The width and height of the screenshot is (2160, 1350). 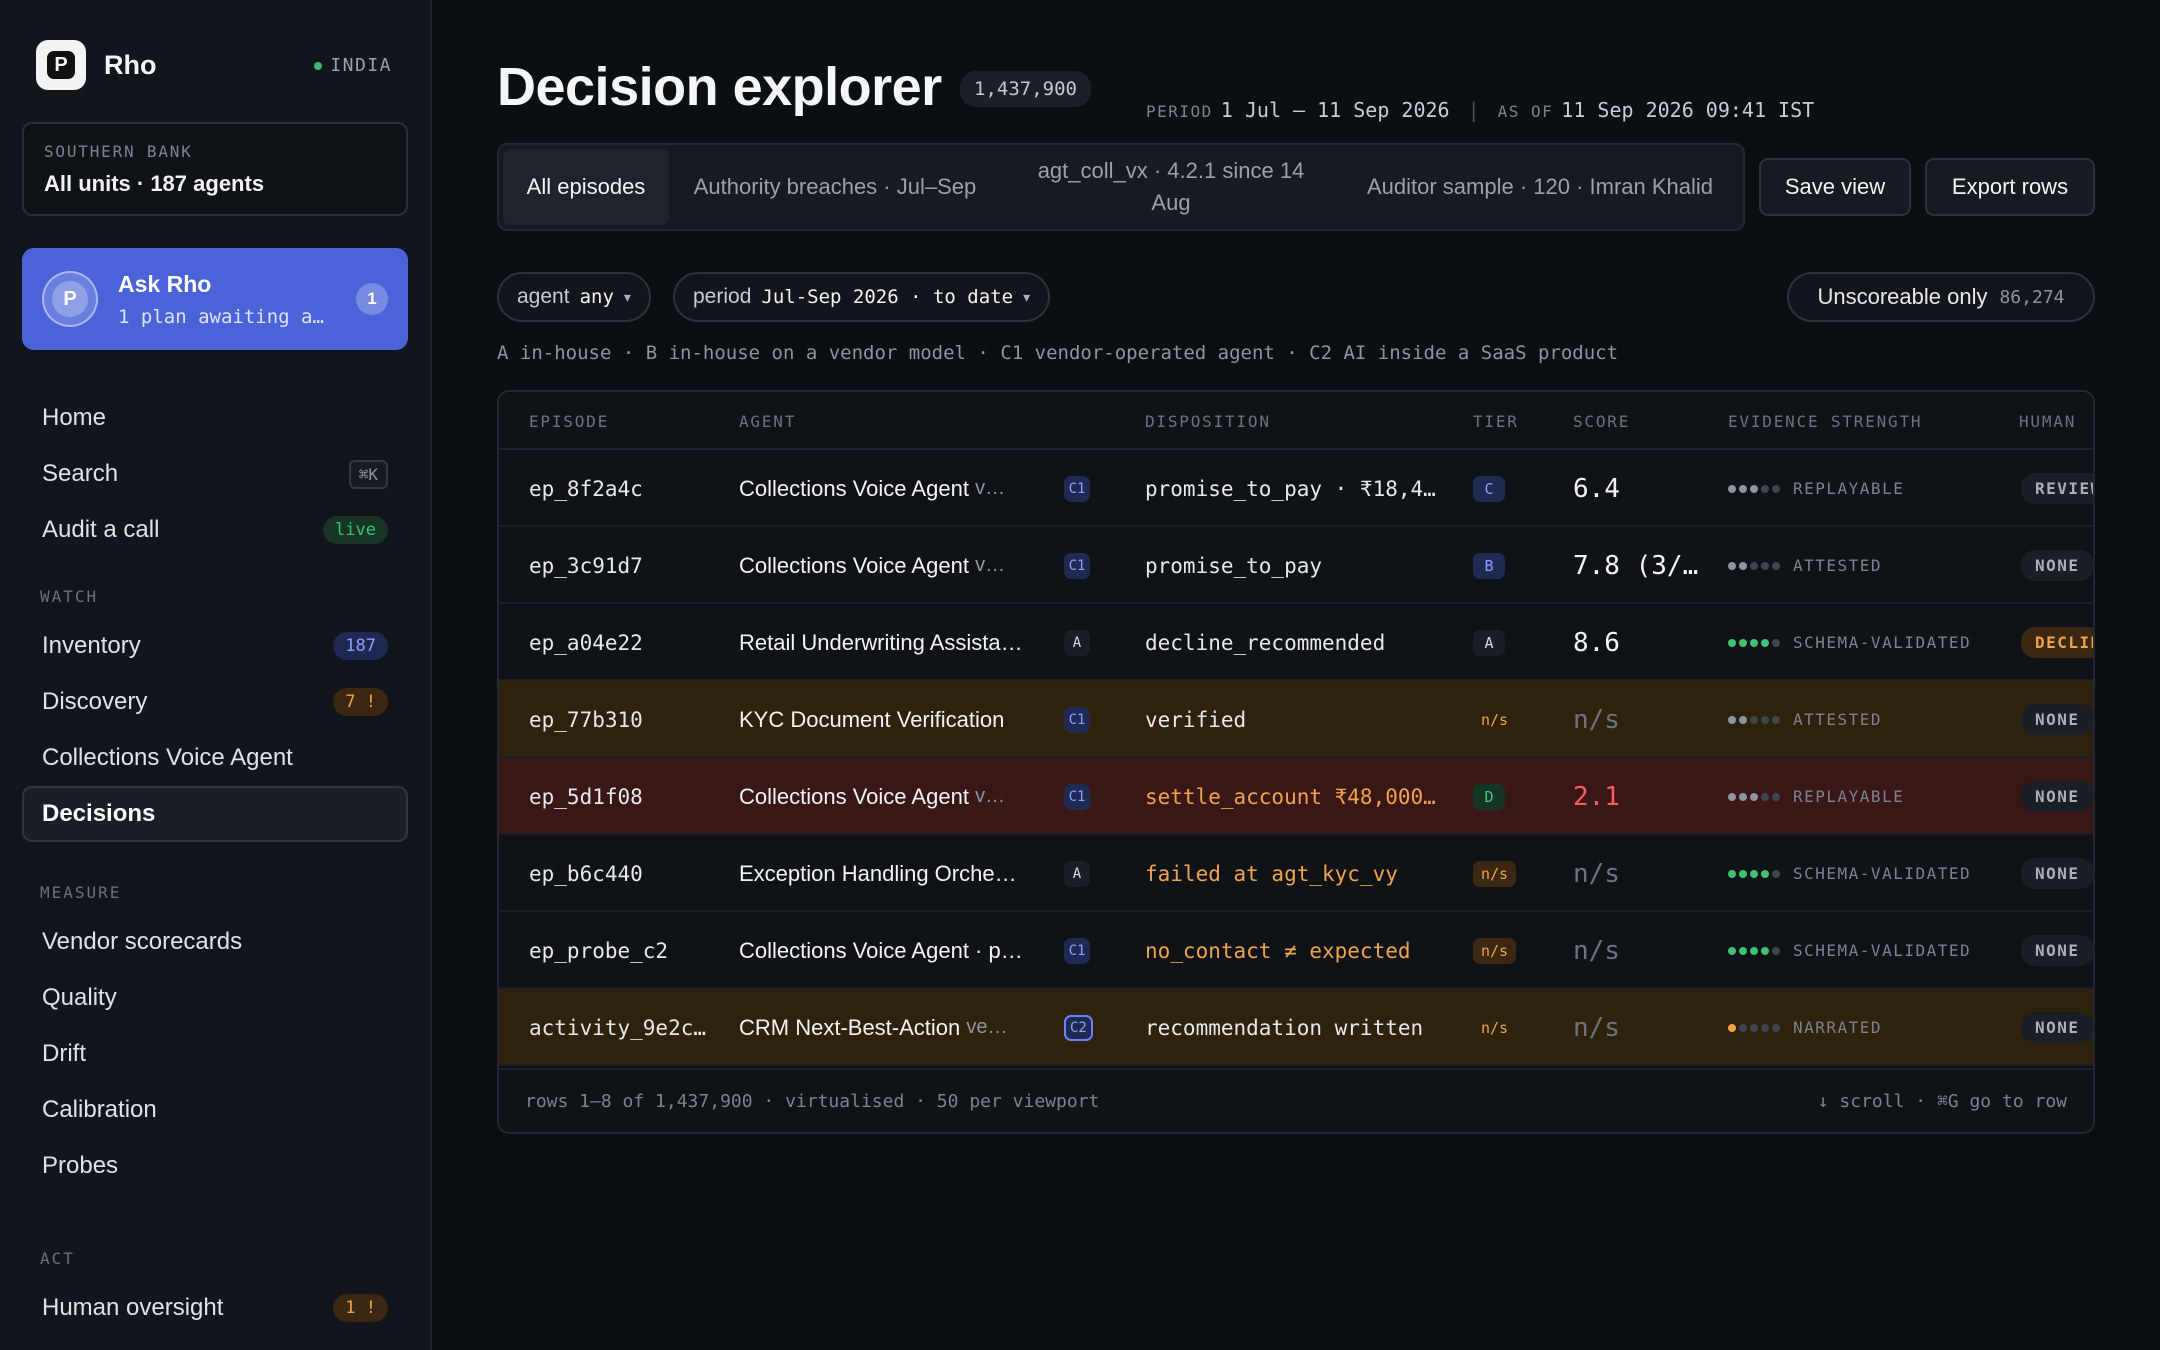 What do you see at coordinates (1496, 421) in the screenshot?
I see `col-tier: TIER` at bounding box center [1496, 421].